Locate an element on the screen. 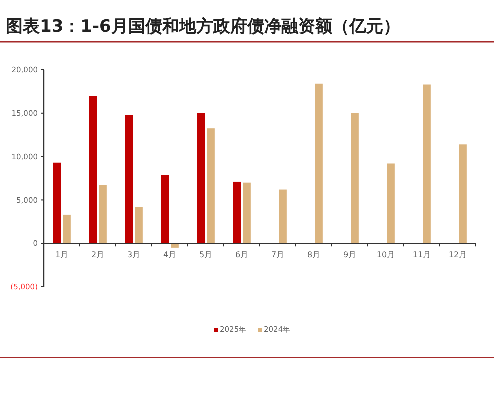 This screenshot has height=394, width=494. x-tick-label: 4月 is located at coordinates (170, 255).